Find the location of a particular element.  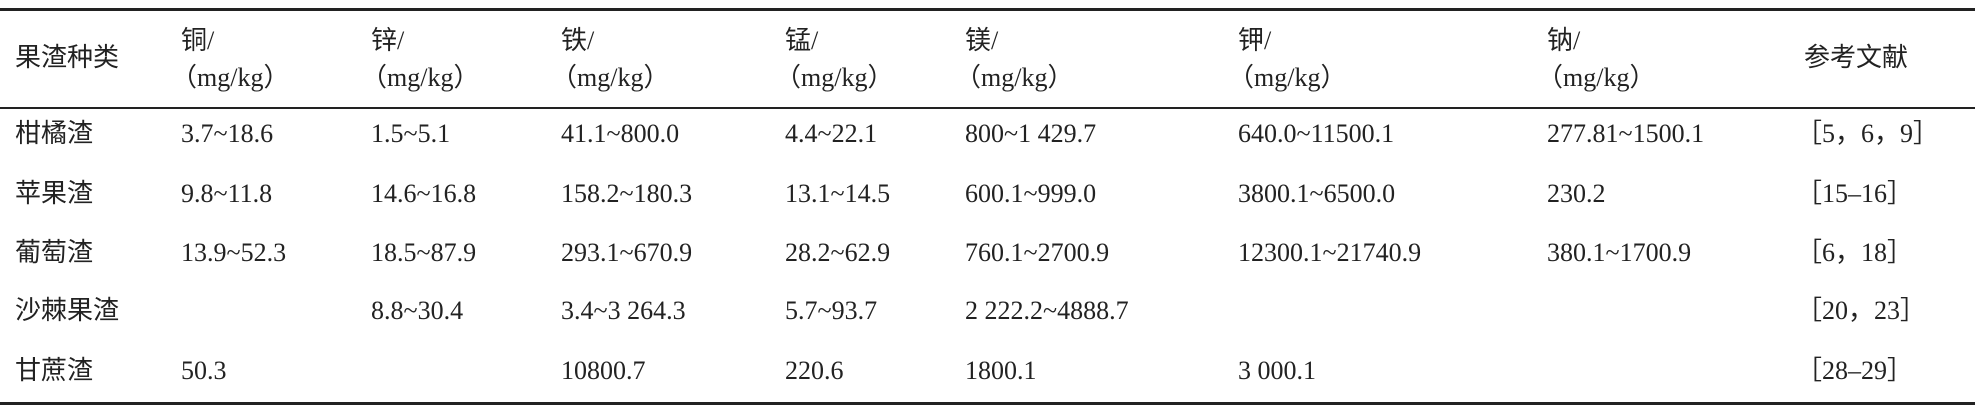

cell-value: 13.1~14.5 is located at coordinates (838, 193).